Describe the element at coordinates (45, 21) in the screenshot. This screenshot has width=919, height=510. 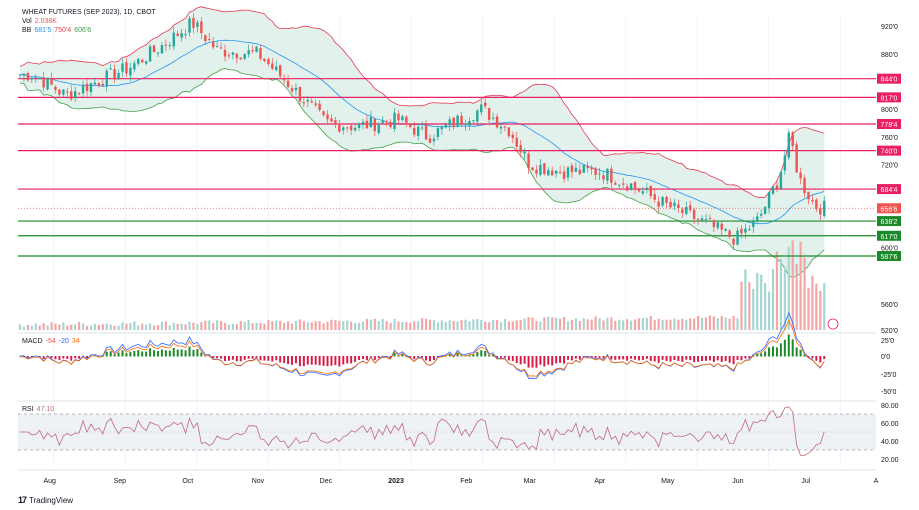
I see `volume-legend-value: 2.038K` at that location.